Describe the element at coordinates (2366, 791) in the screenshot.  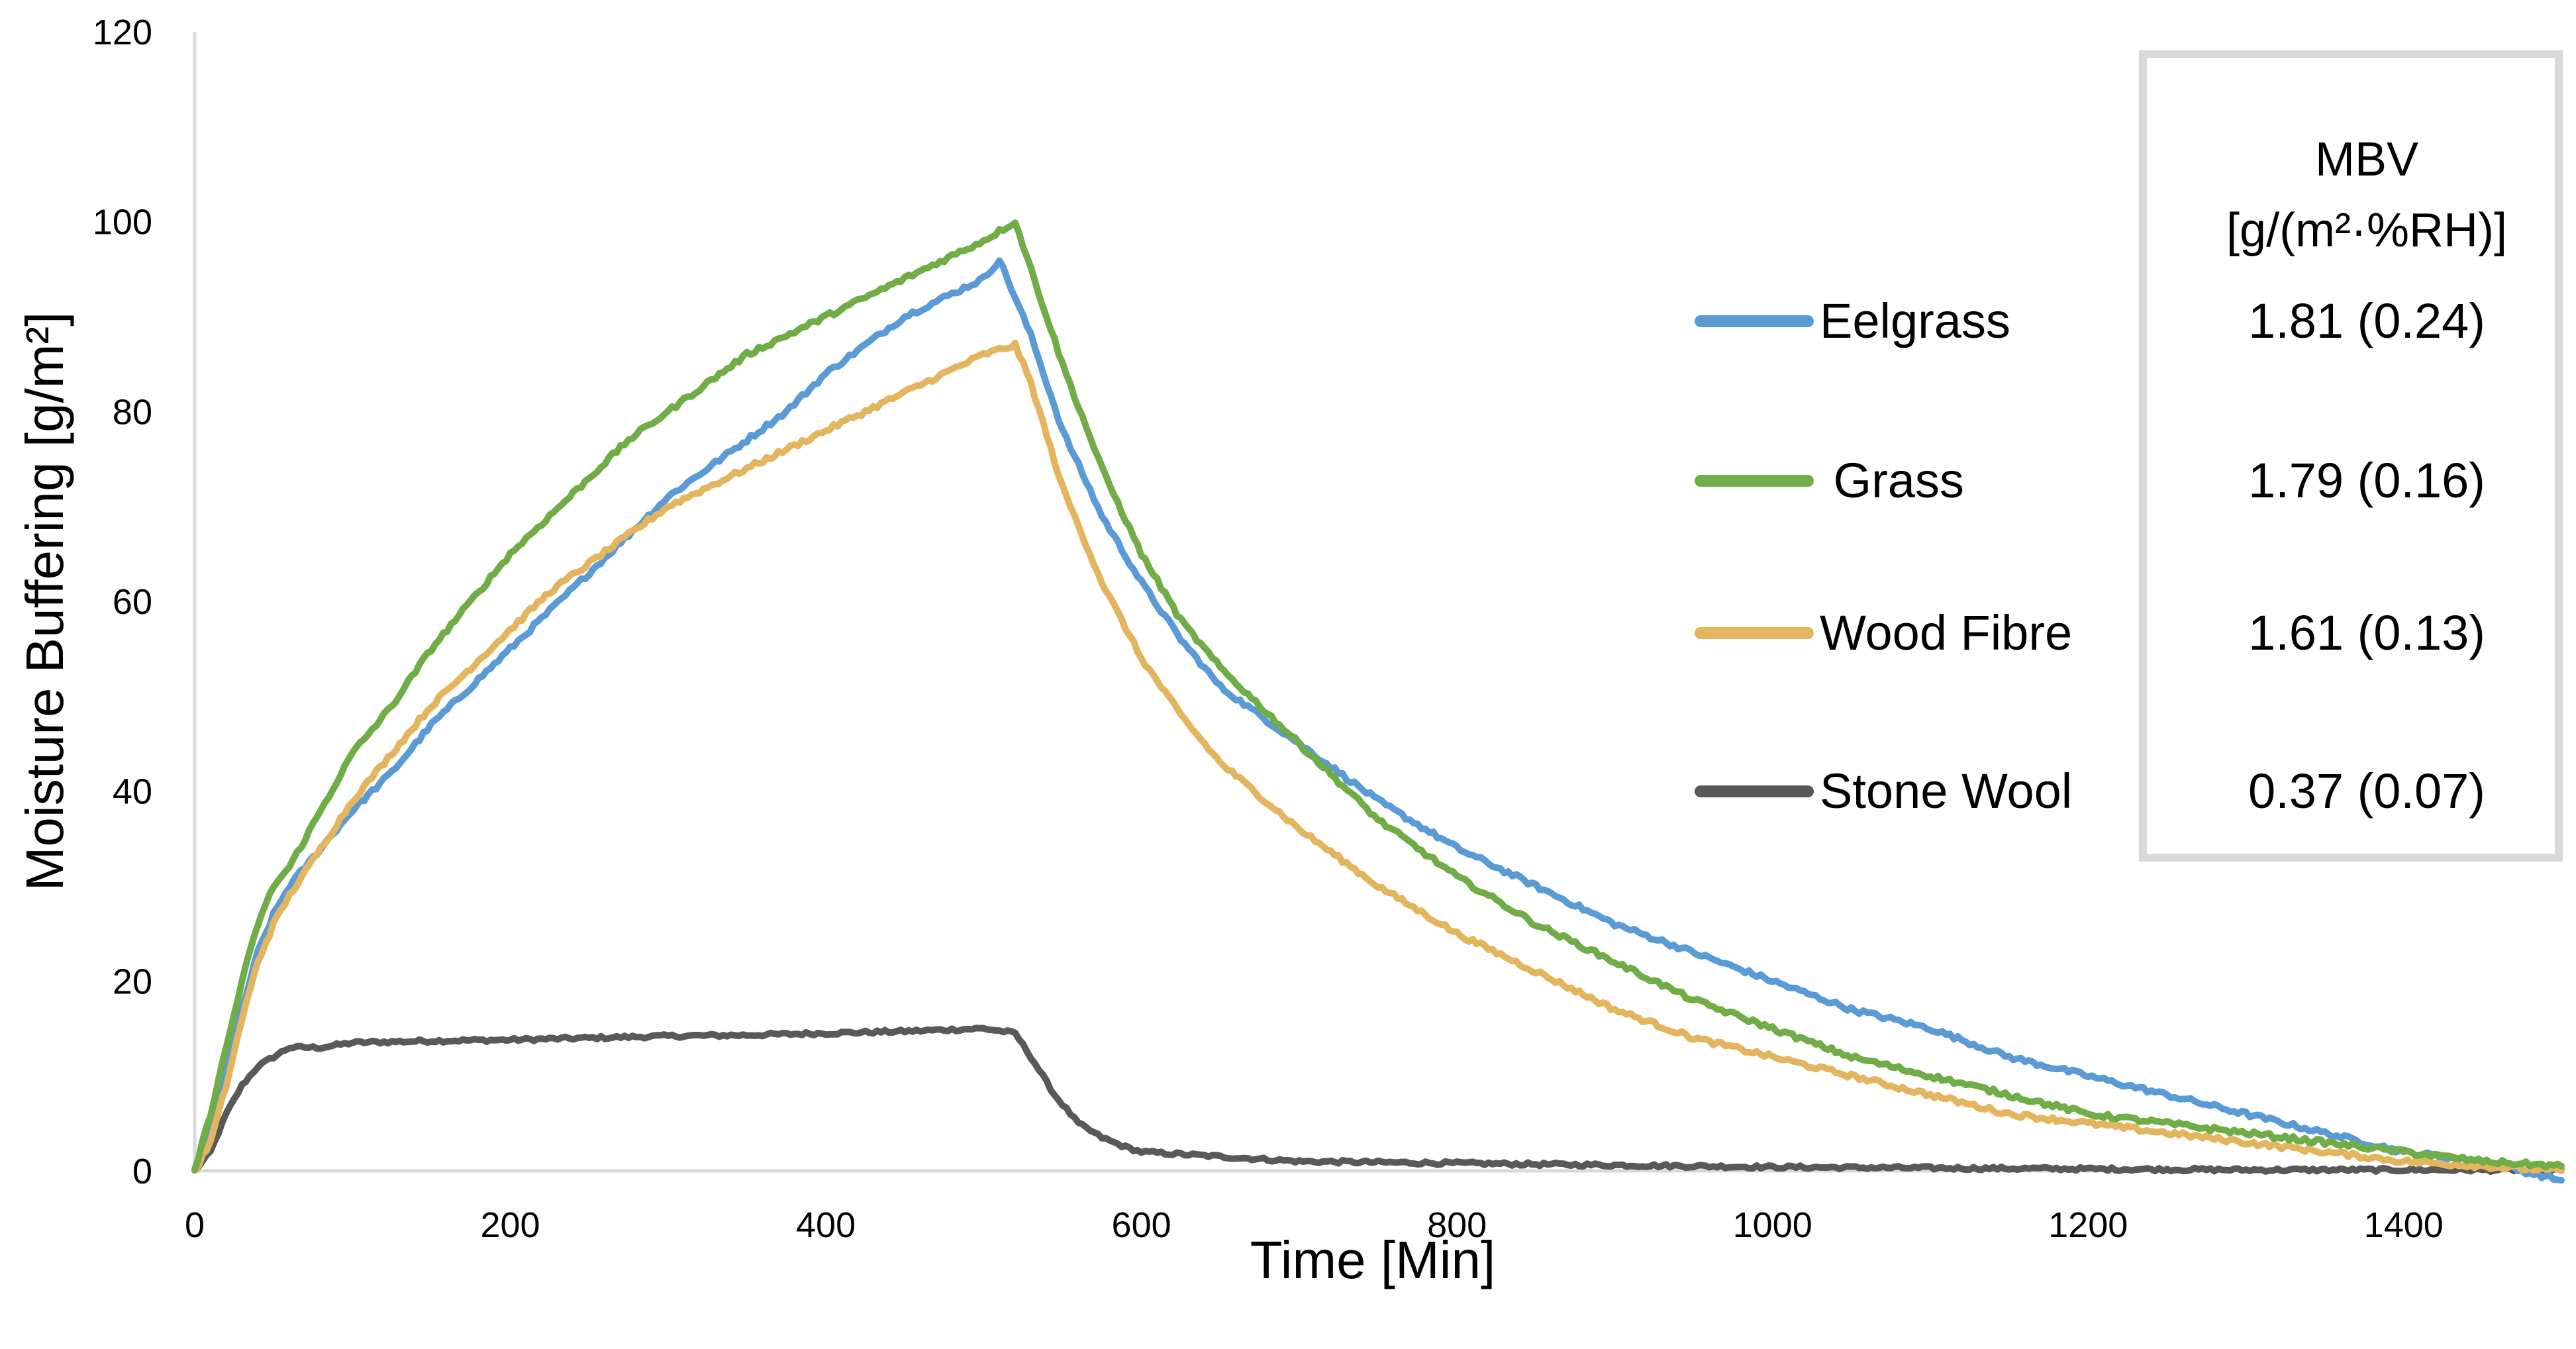
I see `mbv-value-stone-wool: 0.37 (0.07)` at that location.